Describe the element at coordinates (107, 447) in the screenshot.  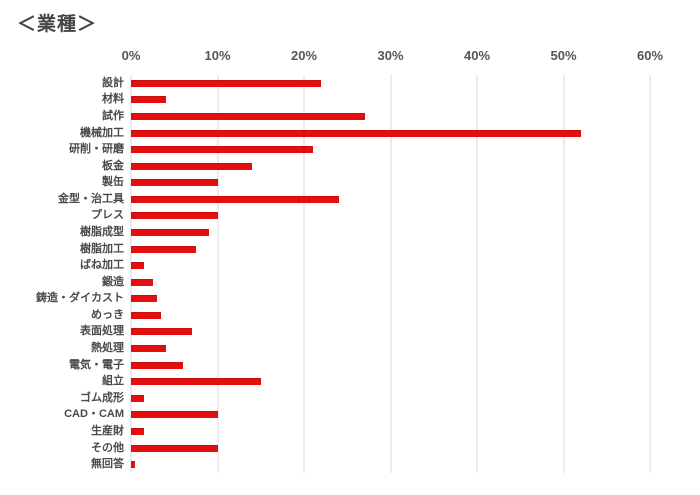
I see `category-label: その他` at that location.